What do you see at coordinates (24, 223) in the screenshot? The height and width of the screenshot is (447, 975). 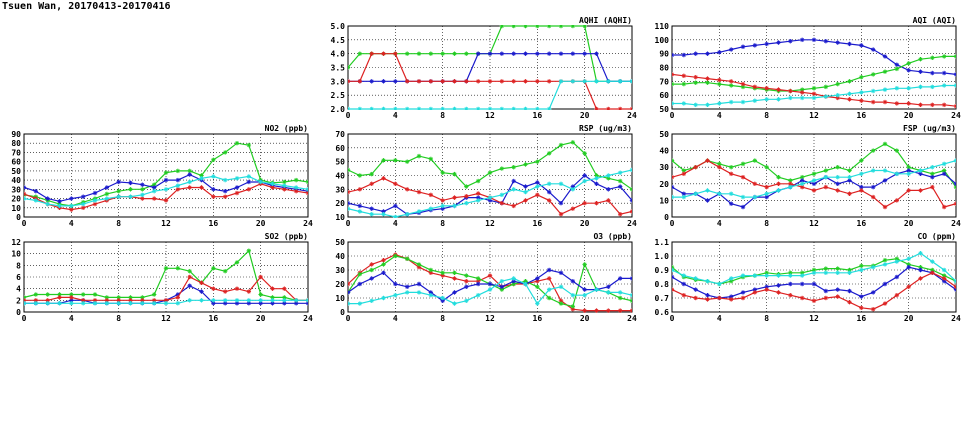 I see `no2-xtick-label: 0` at bounding box center [24, 223].